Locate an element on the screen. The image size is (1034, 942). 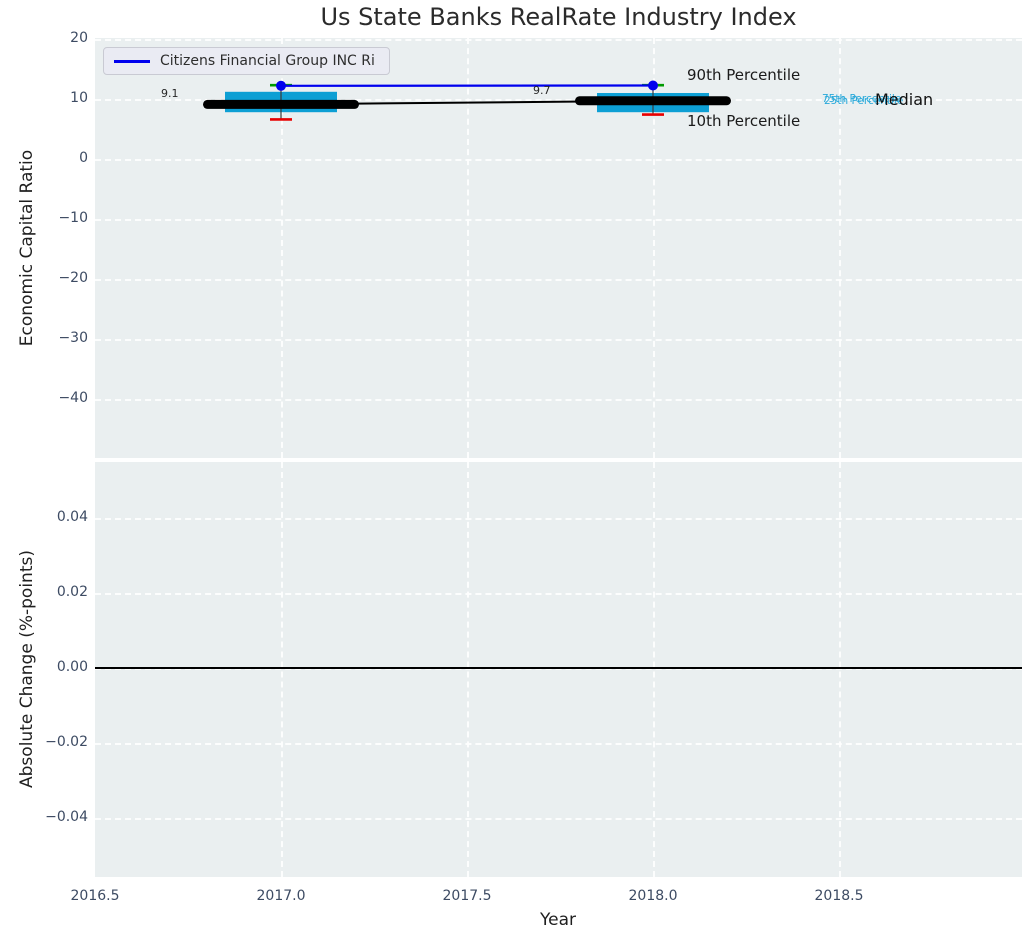
y-tick-label: −0.02 is located at coordinates (66, 742).